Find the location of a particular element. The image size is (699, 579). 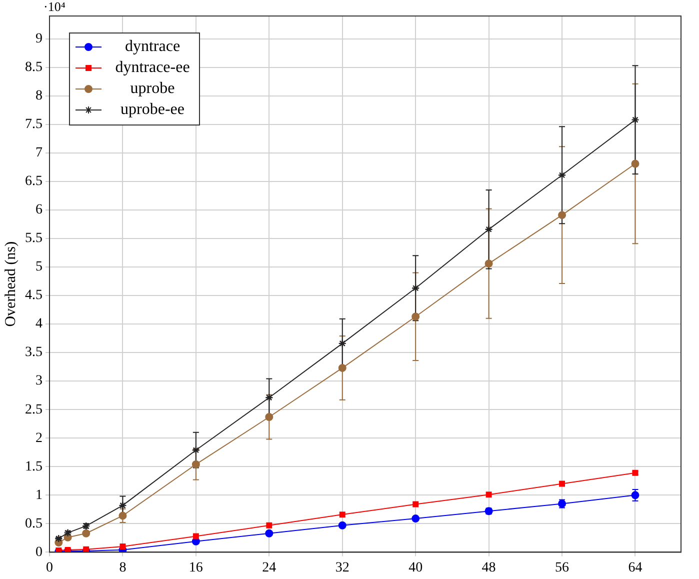

x-tick-label: 16 is located at coordinates (195, 568).